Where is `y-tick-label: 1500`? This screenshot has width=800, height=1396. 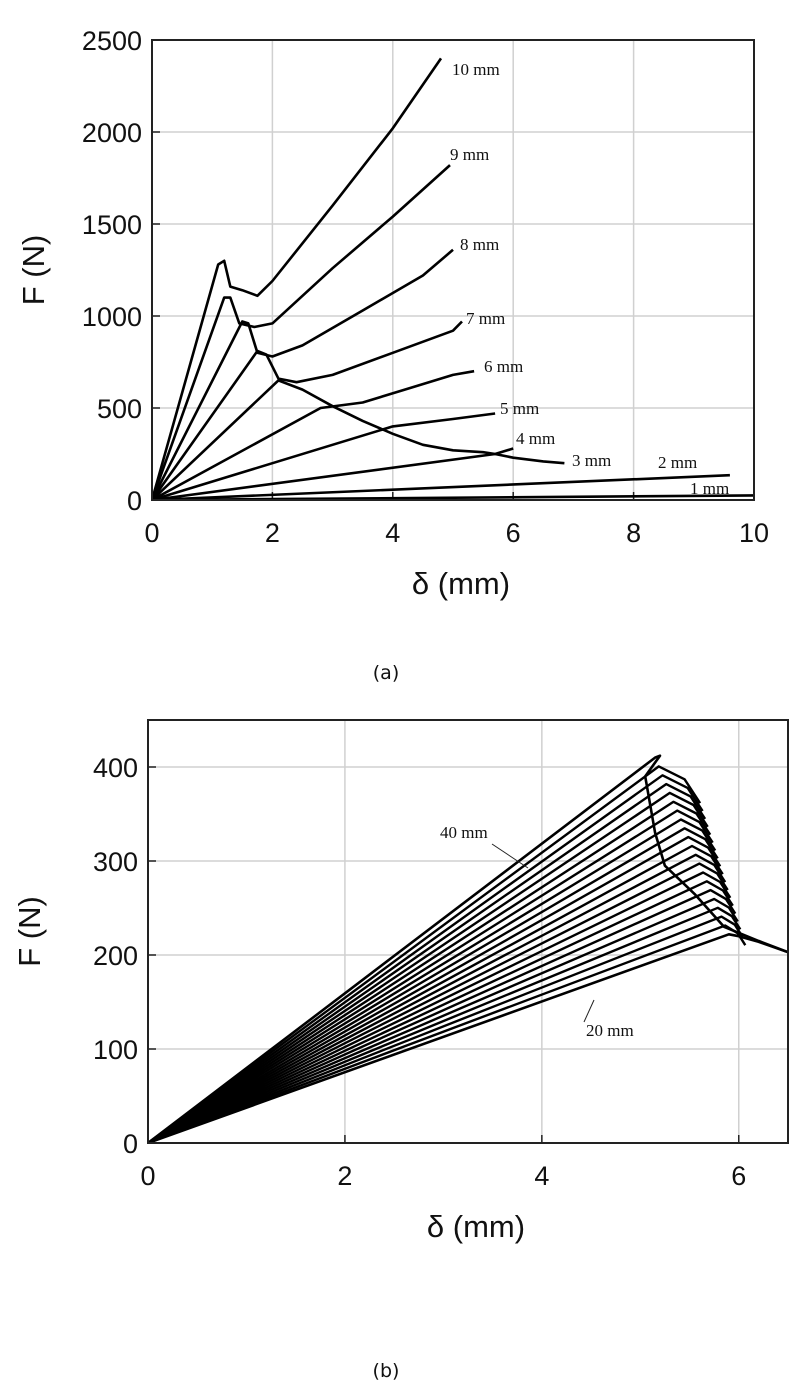
y-tick-label: 1500 is located at coordinates (112, 225).